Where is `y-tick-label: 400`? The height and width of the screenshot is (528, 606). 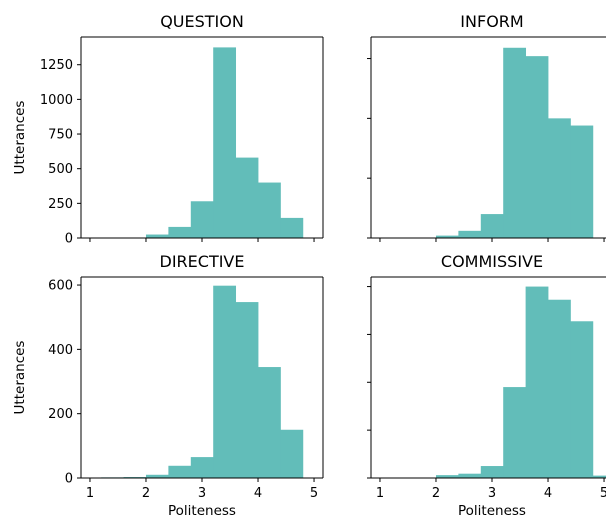
y-tick-label: 400 is located at coordinates (60, 350).